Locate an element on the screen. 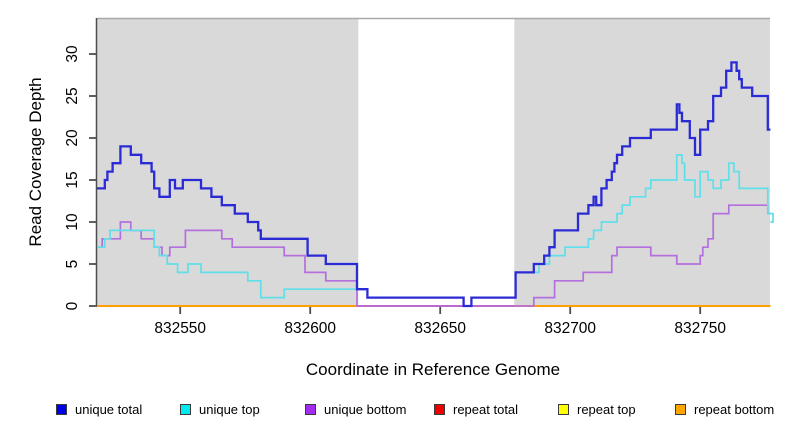 The width and height of the screenshot is (792, 432). x-tick-label: 832600 is located at coordinates (310, 328).